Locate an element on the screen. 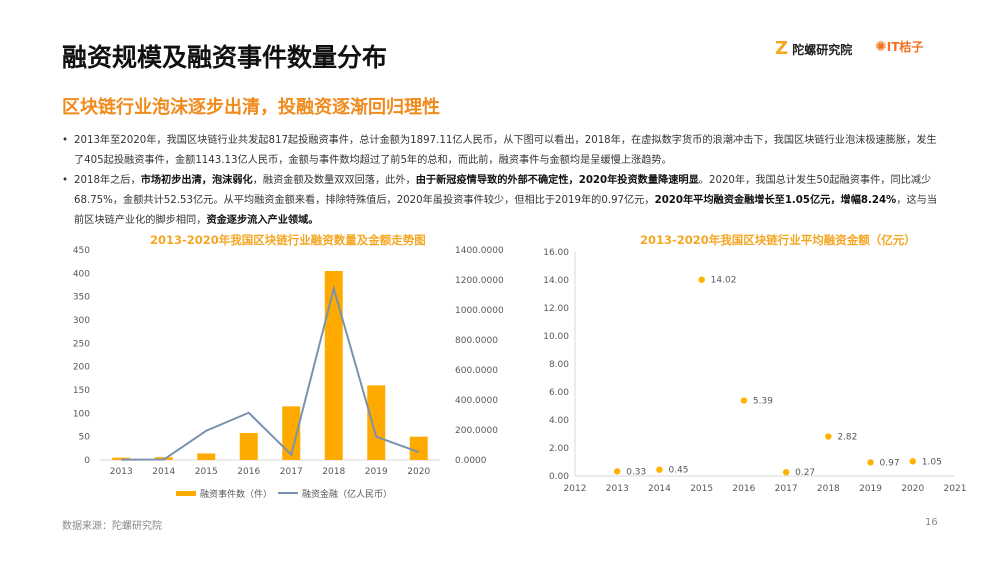 The width and height of the screenshot is (1000, 563). legend-bar-label: 融资事件数（件） is located at coordinates (236, 494).